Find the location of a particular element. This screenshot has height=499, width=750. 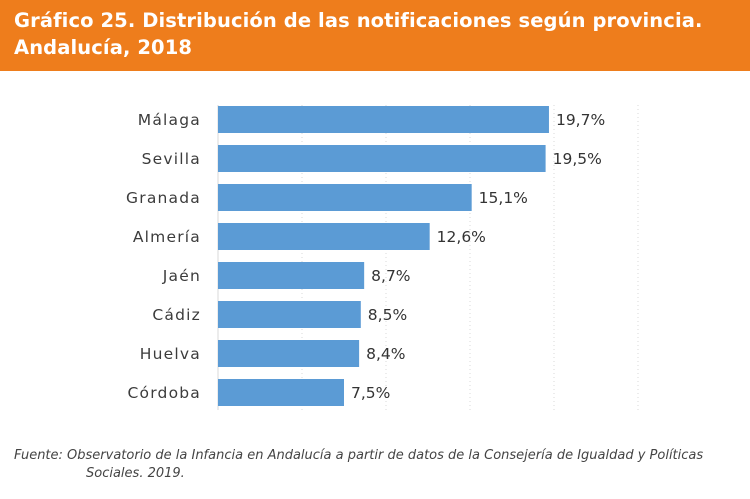

value-label: 8,7% is located at coordinates (390, 276).